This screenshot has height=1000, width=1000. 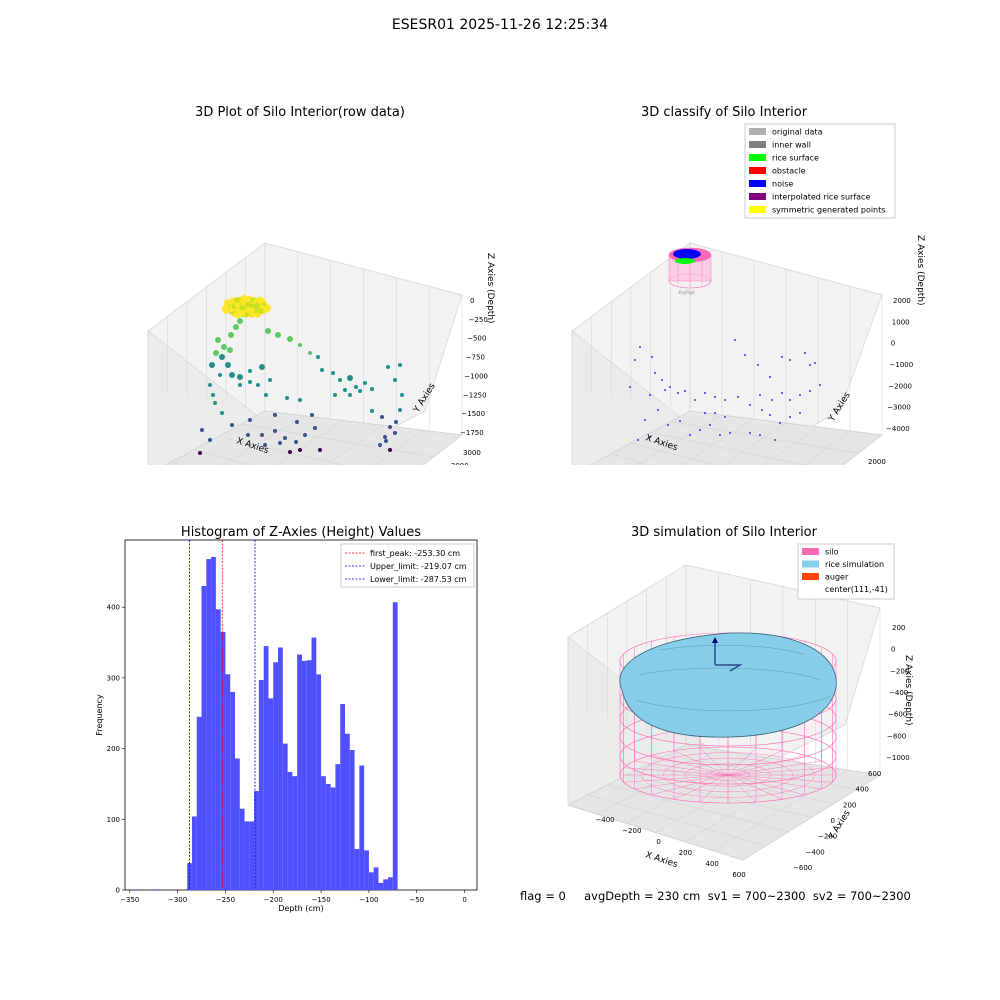 I want to click on sim-z-tick: −800, so click(x=896, y=736).